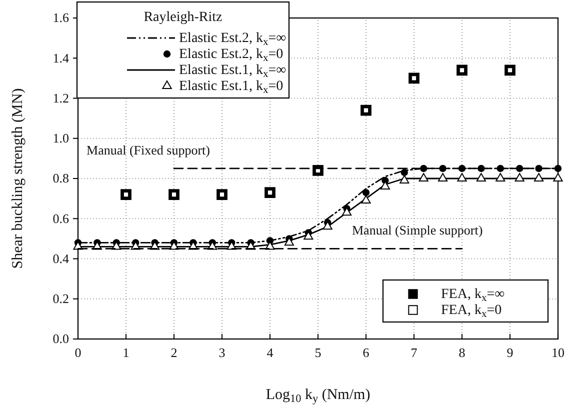 Image resolution: width=566 pixels, height=411 pixels. Describe the element at coordinates (471, 311) in the screenshot. I see `legend-label: FEA, k$_{x}$=0` at that location.